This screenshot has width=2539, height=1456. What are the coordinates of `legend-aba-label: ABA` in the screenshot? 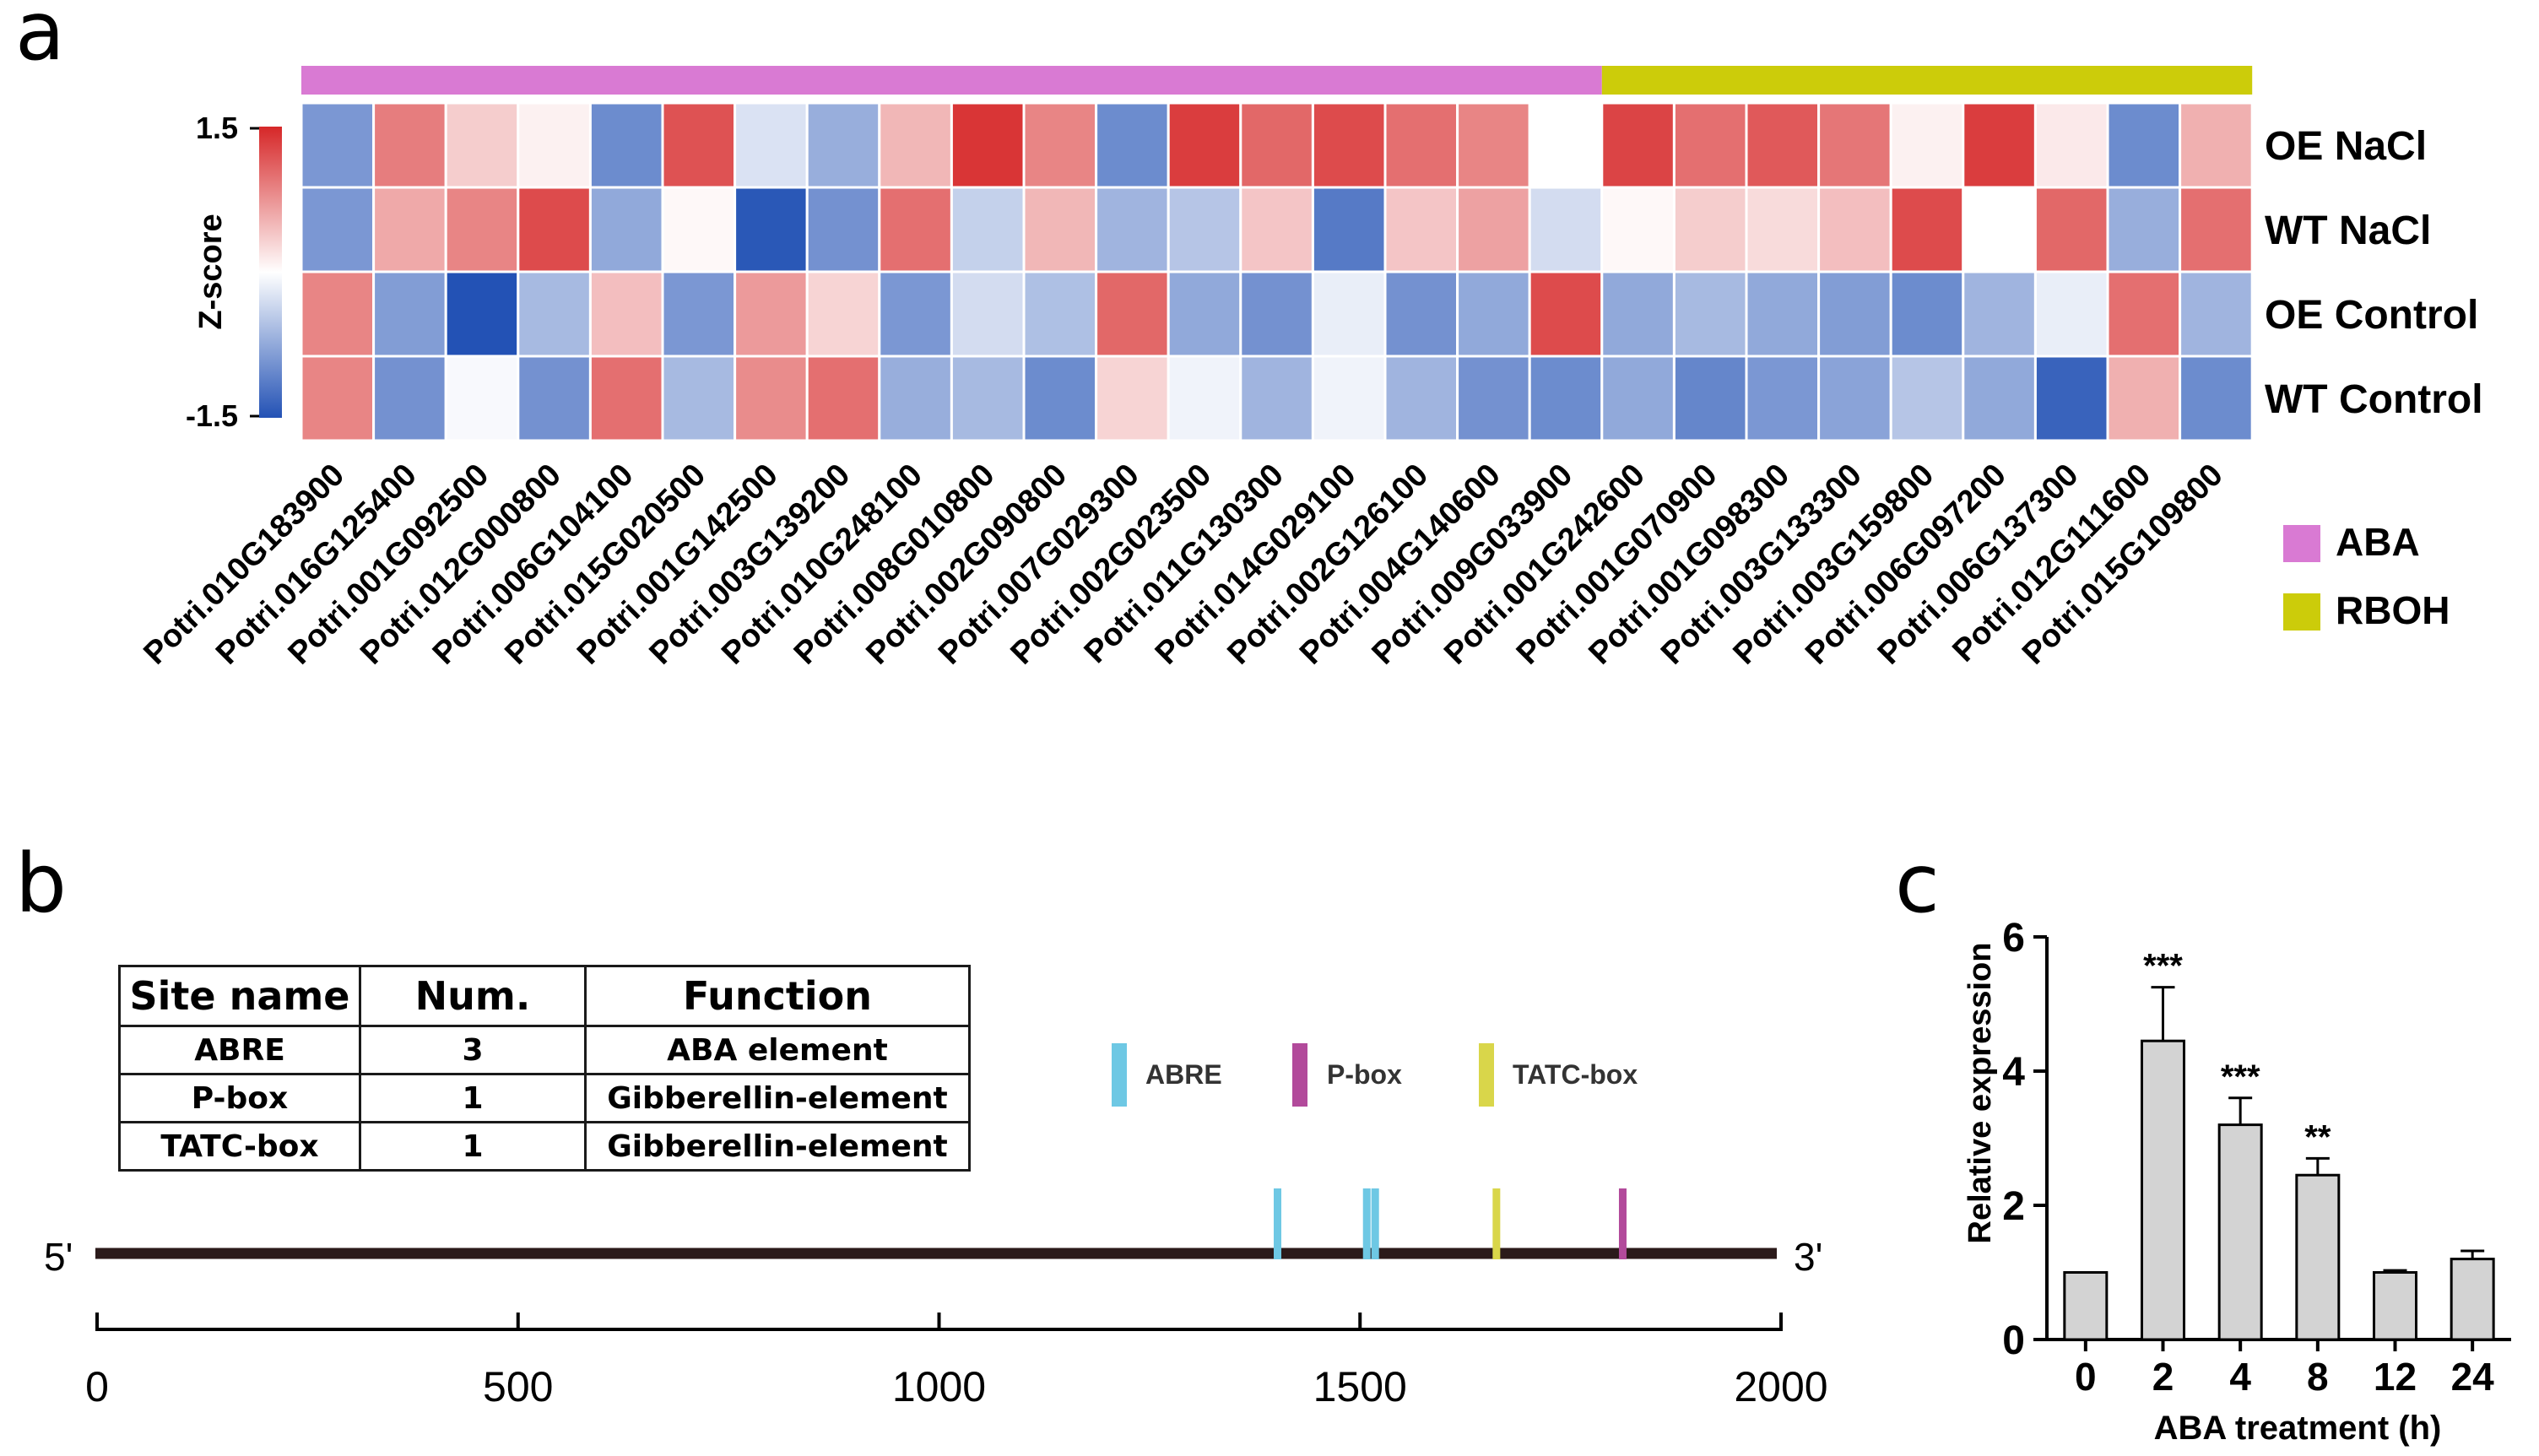 It's located at (2378, 542).